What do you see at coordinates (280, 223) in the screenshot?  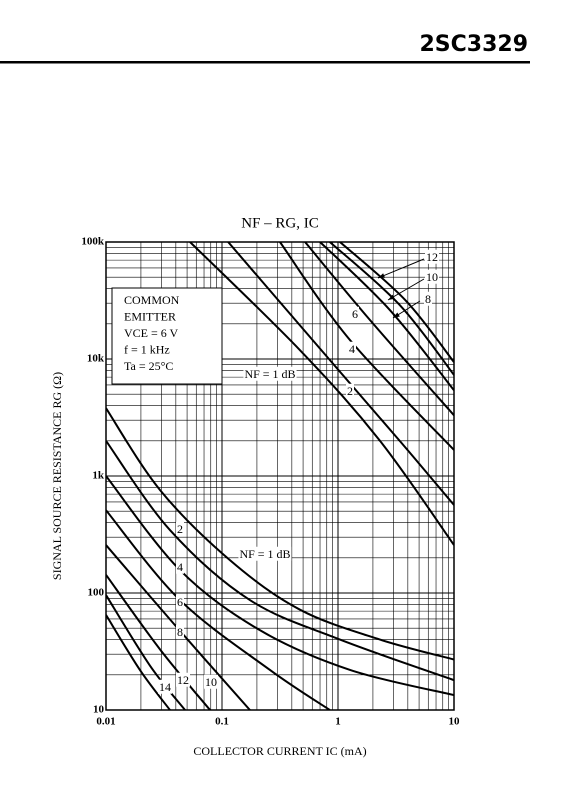 I see `chart-title: NF – RG, IC` at bounding box center [280, 223].